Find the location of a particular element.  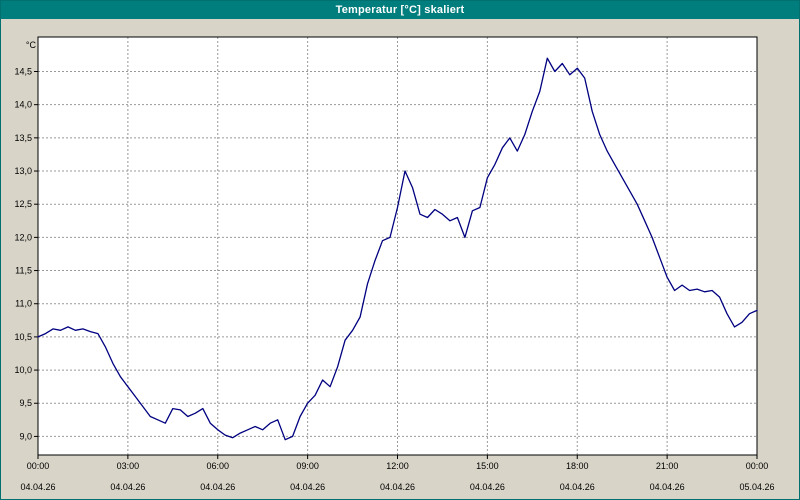

svg-text: 9,0 is located at coordinates (25, 436).